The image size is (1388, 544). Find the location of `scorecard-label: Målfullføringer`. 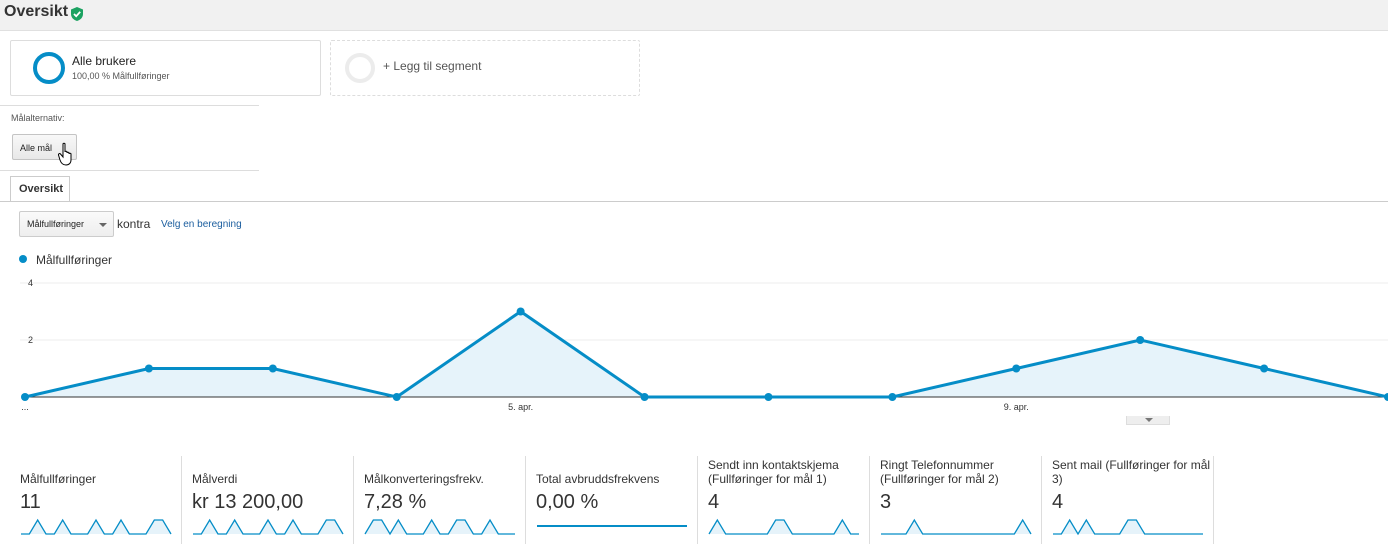

scorecard-label: Målfullføringer is located at coordinates (58, 479).